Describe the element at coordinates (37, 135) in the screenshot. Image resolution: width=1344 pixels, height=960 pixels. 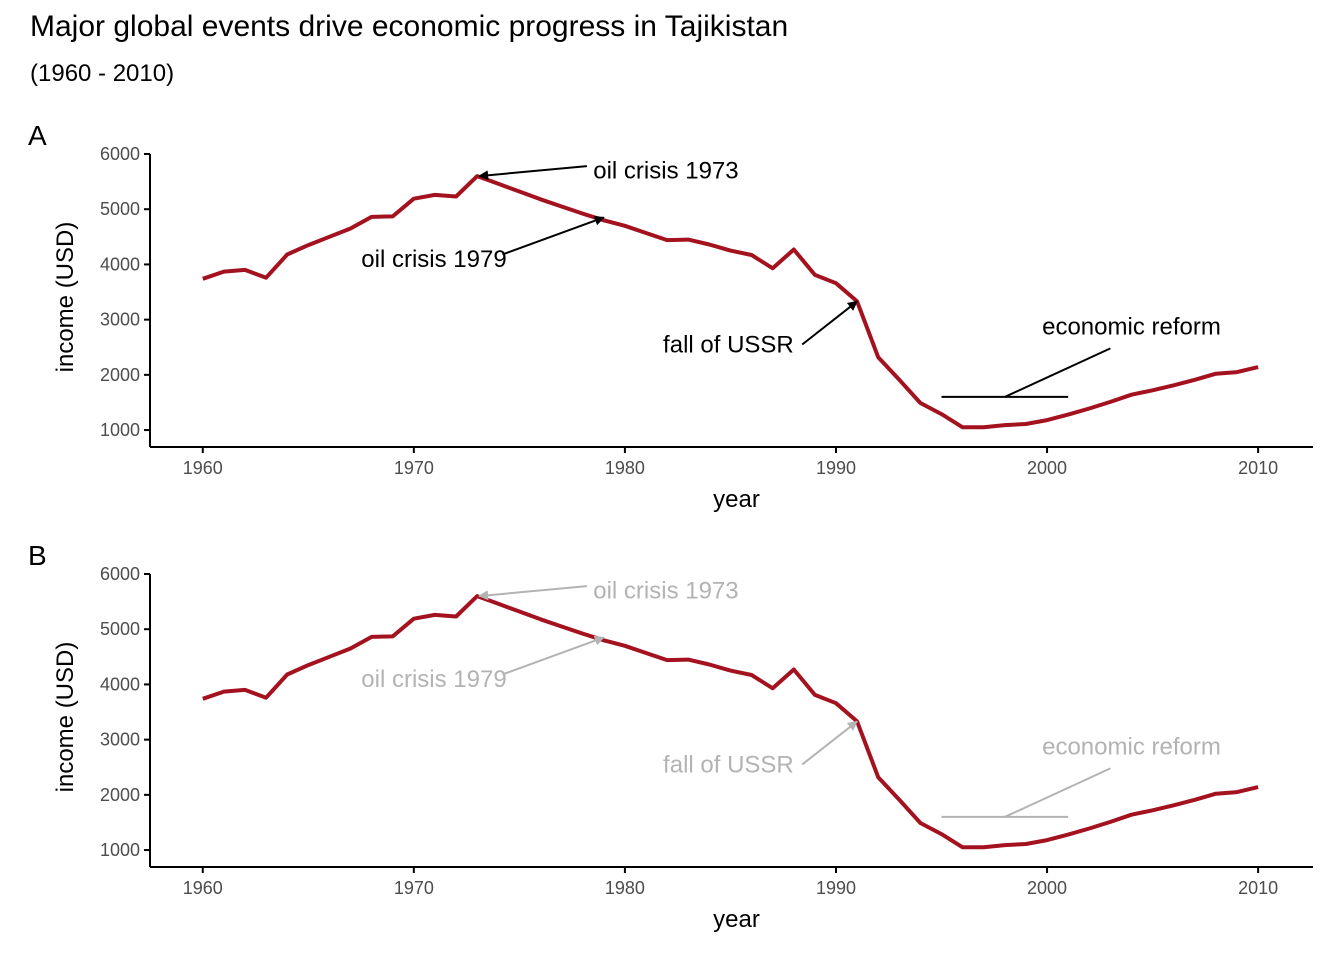
I see `panel-tag-a: A` at that location.